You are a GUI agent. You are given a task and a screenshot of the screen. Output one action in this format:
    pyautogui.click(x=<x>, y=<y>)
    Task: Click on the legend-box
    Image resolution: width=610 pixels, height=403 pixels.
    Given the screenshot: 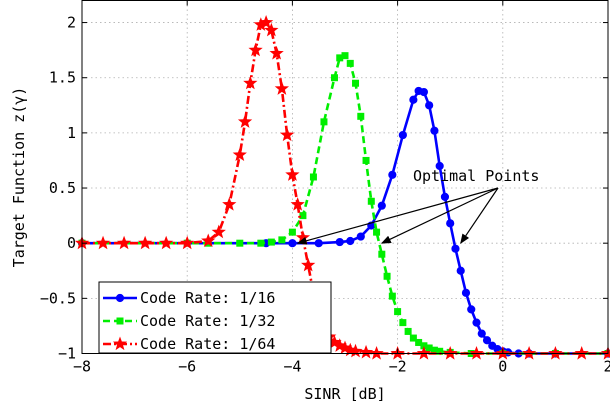 What is the action you would take?
    pyautogui.click(x=215, y=317)
    